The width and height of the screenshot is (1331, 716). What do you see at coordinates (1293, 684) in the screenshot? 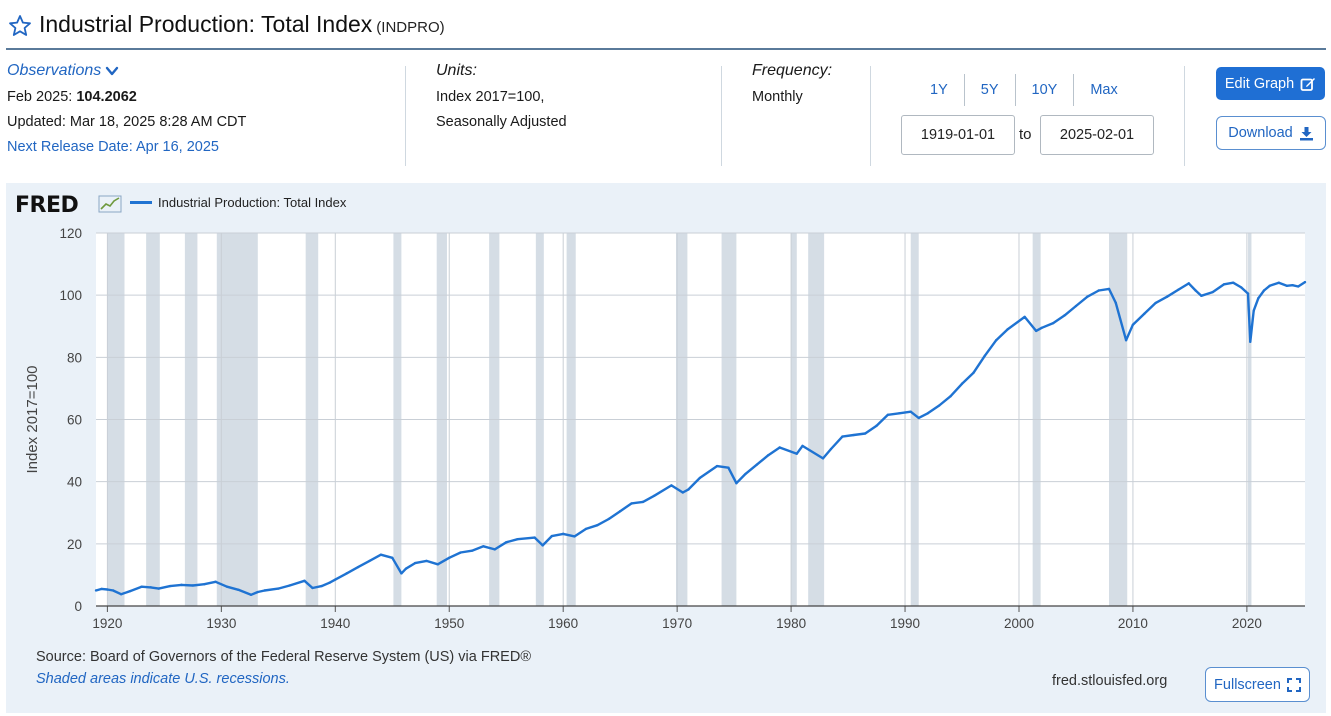
I see `fullscreen-icon` at bounding box center [1293, 684].